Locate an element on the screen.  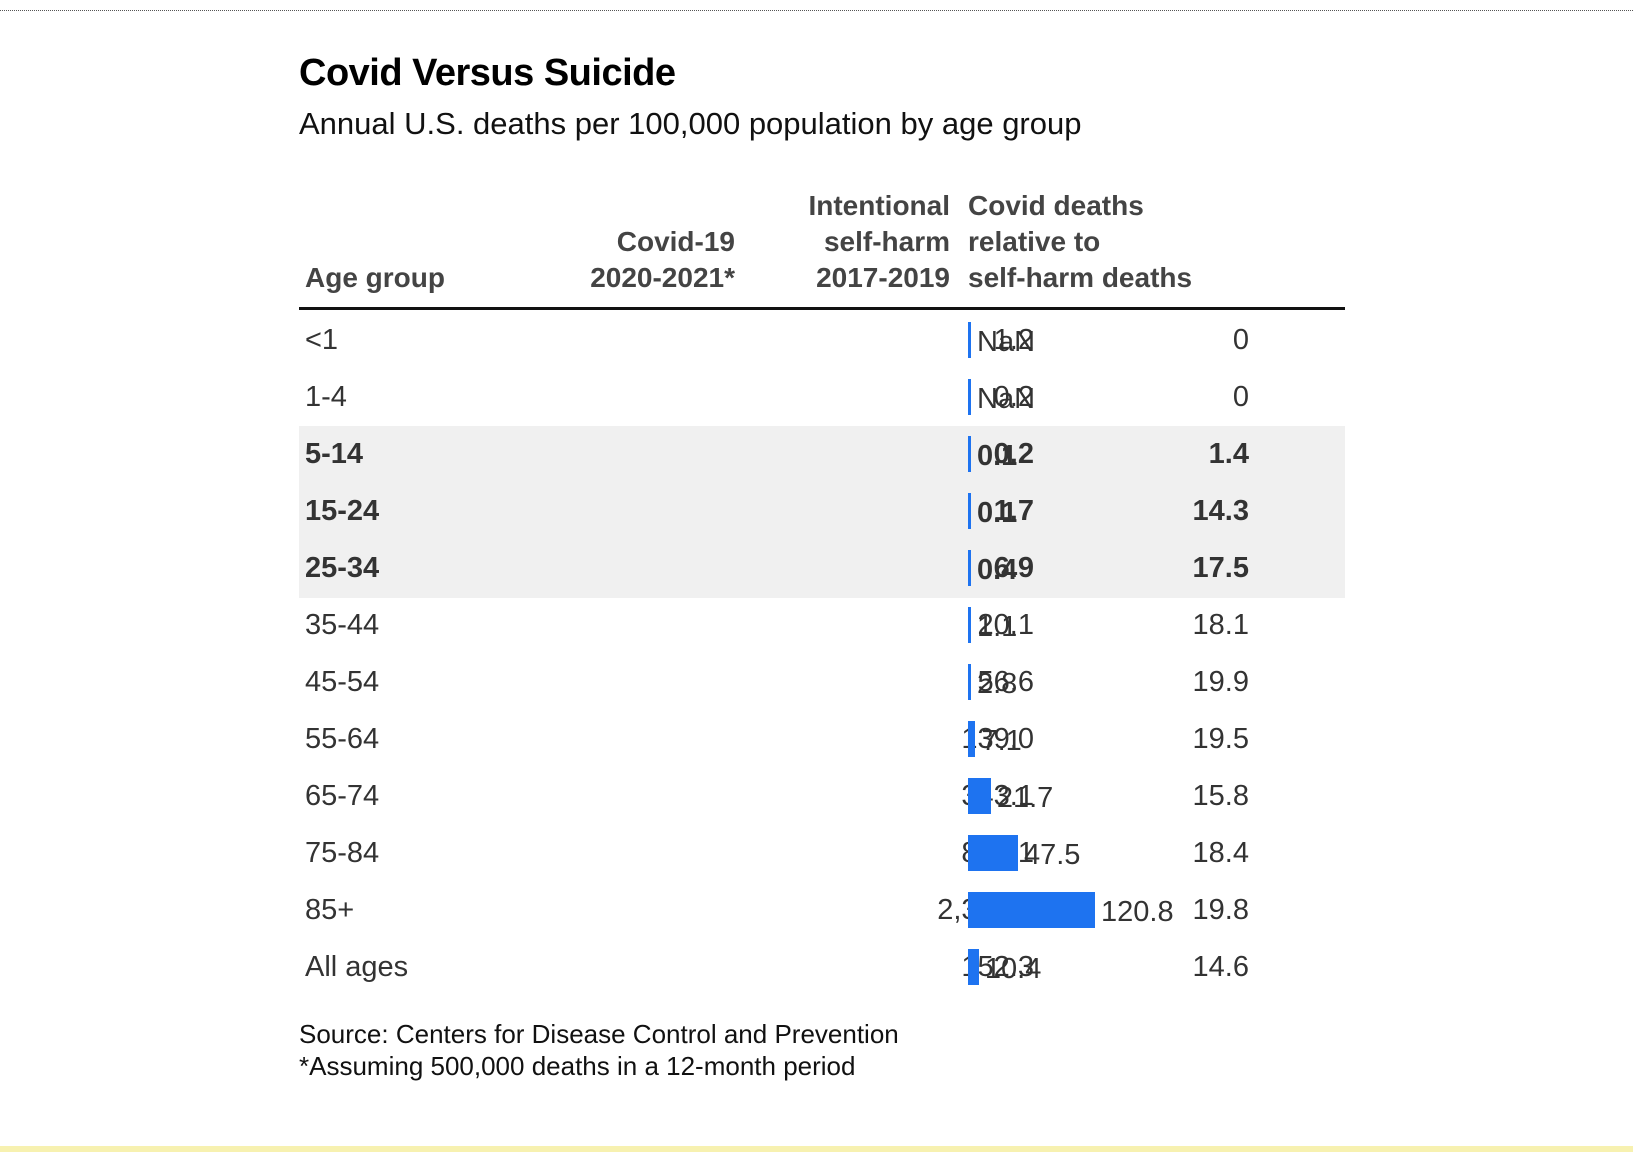
header-covid: Covid-19 2020-2021* is located at coordinates (662, 260).